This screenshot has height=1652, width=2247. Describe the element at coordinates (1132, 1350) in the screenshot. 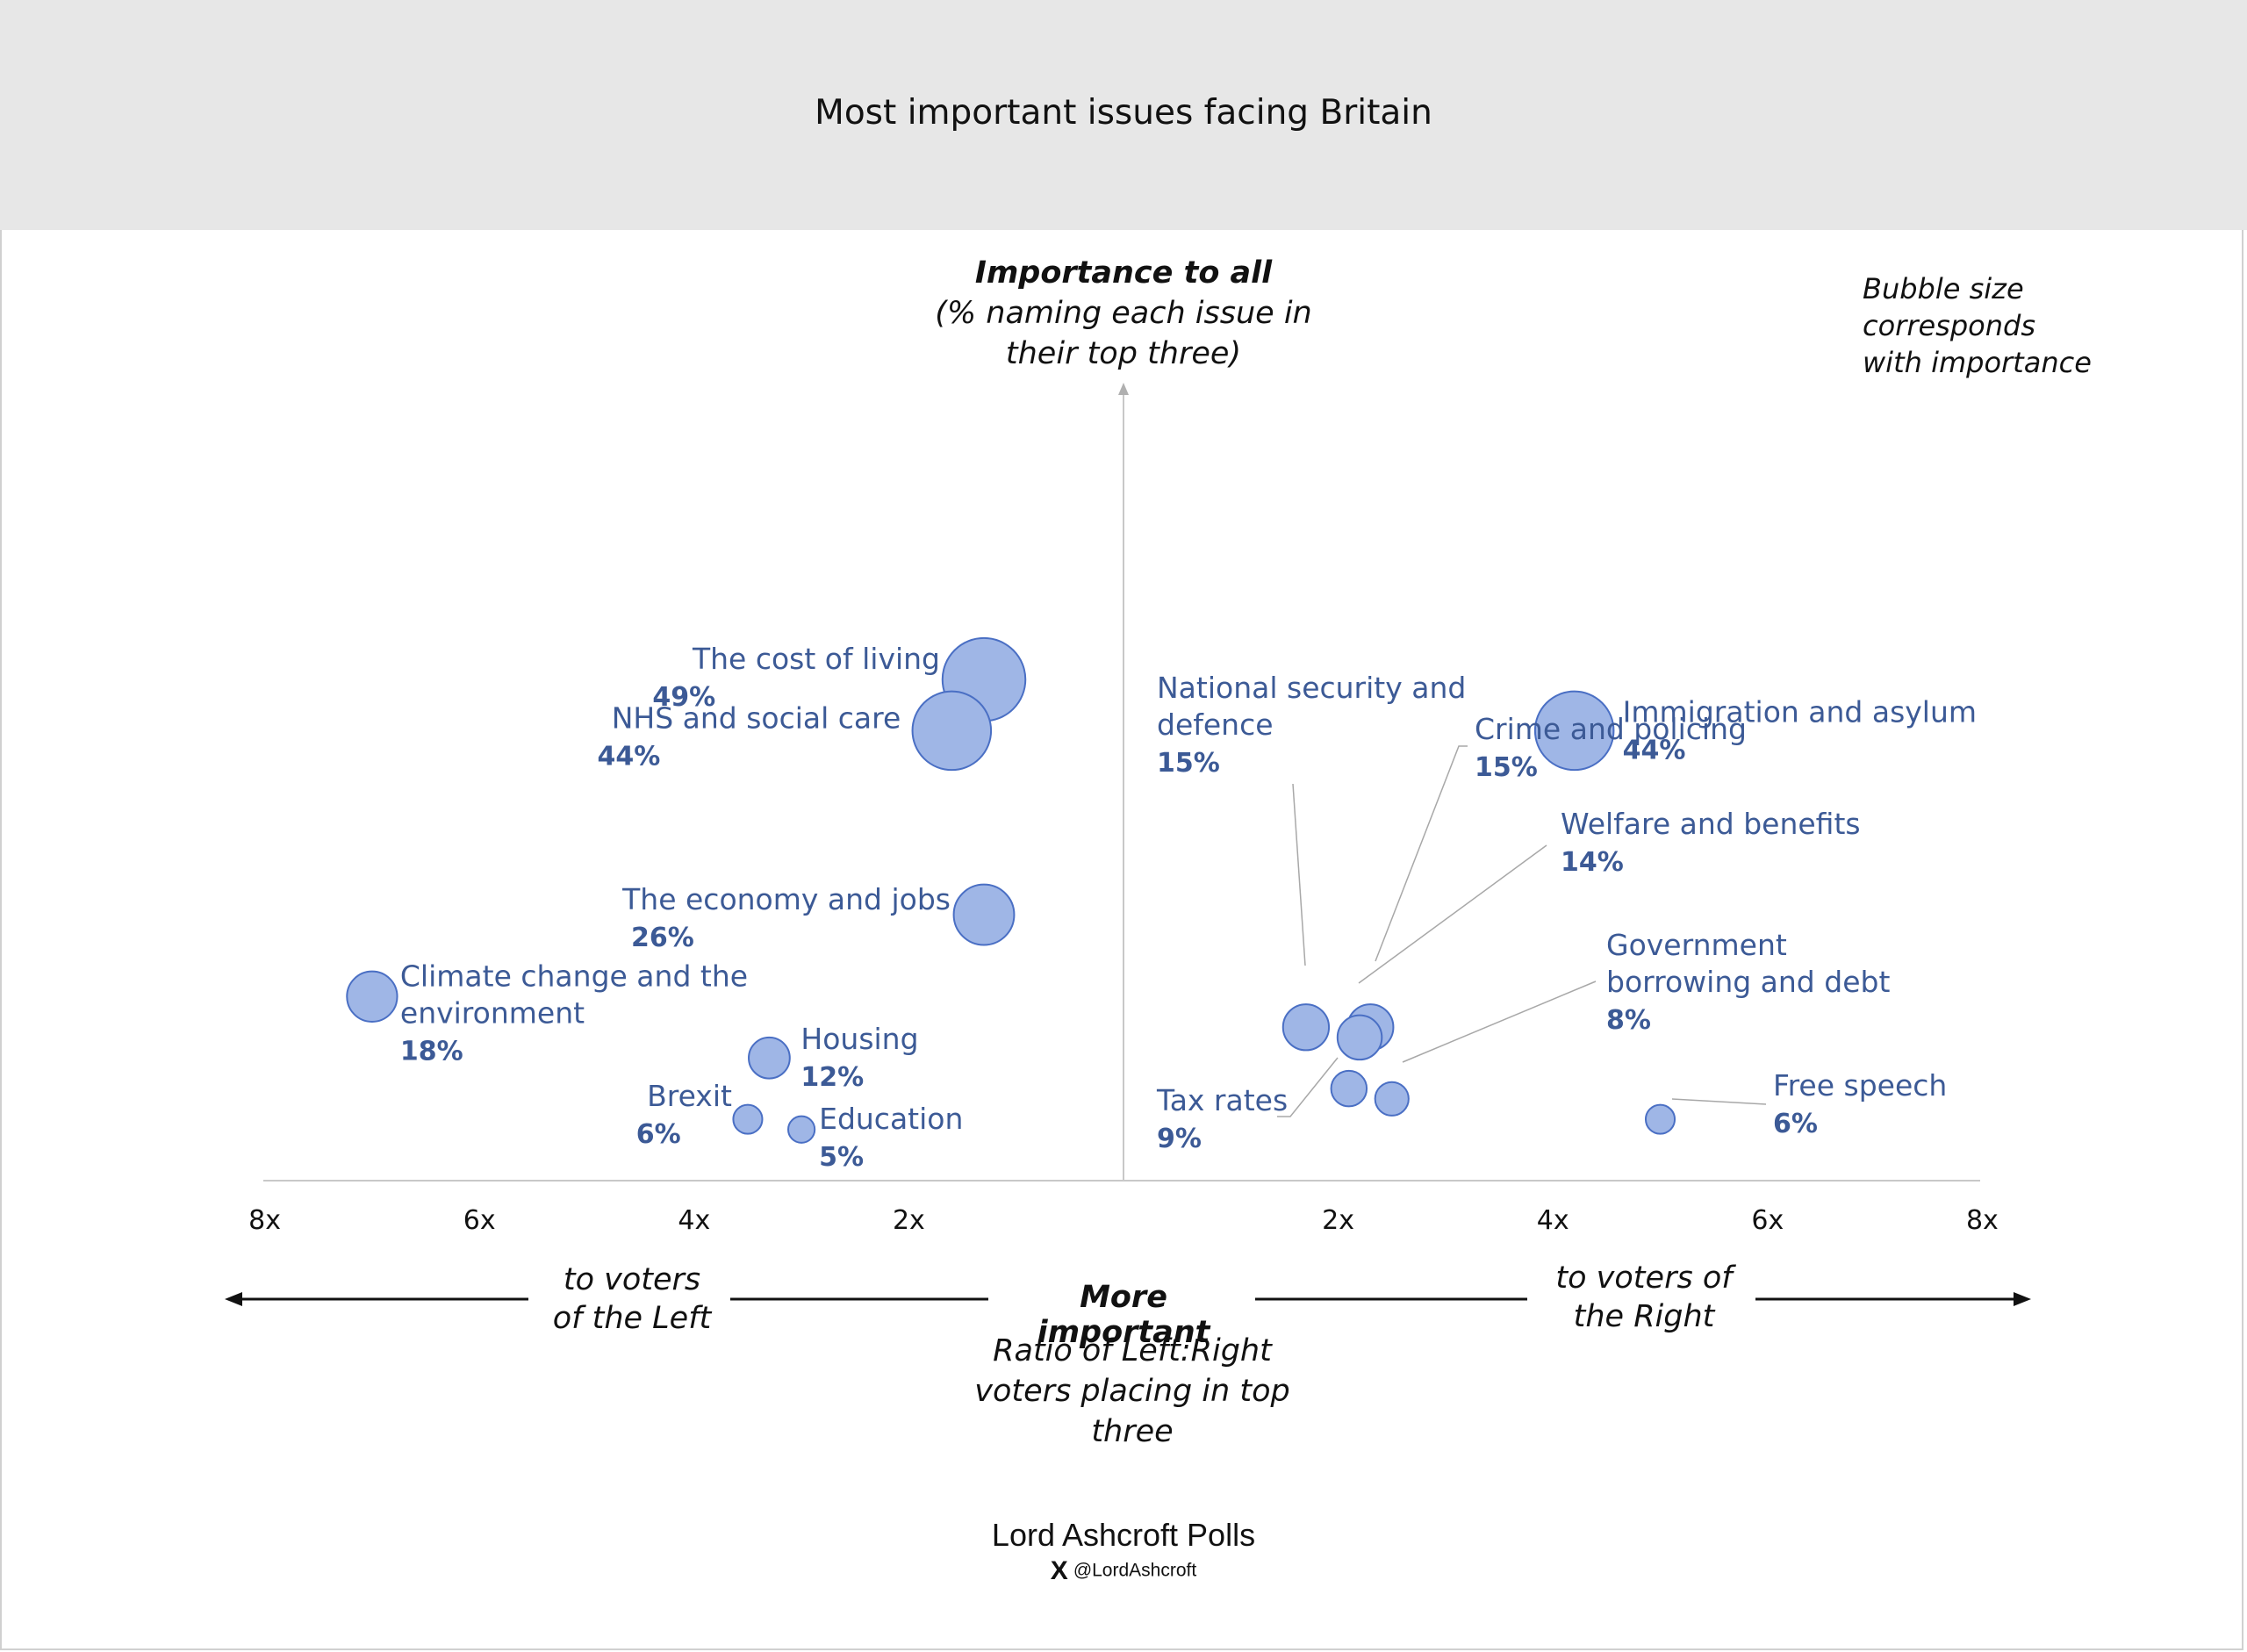

I see `ratio-line1: Ratio of Left:Right` at that location.